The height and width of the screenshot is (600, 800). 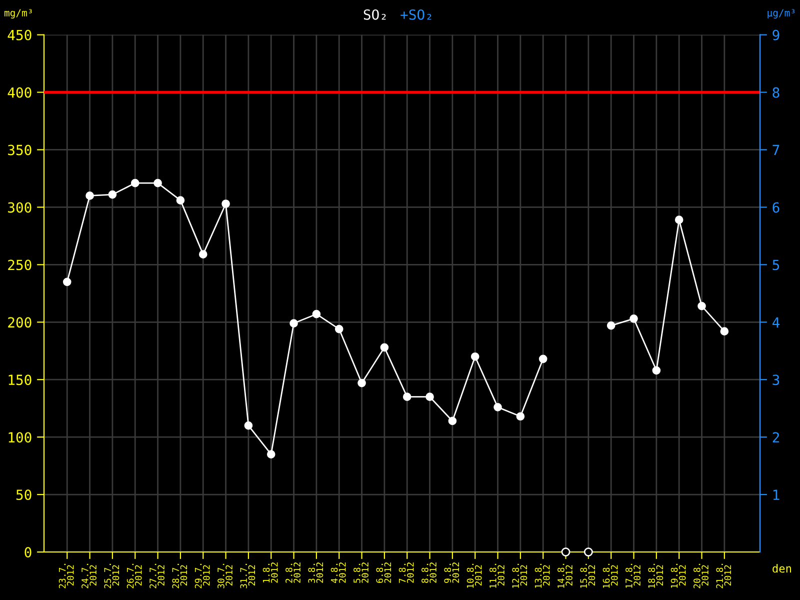 I want to click on x-tick-label: 1.8. 2012, so click(x=270, y=572).